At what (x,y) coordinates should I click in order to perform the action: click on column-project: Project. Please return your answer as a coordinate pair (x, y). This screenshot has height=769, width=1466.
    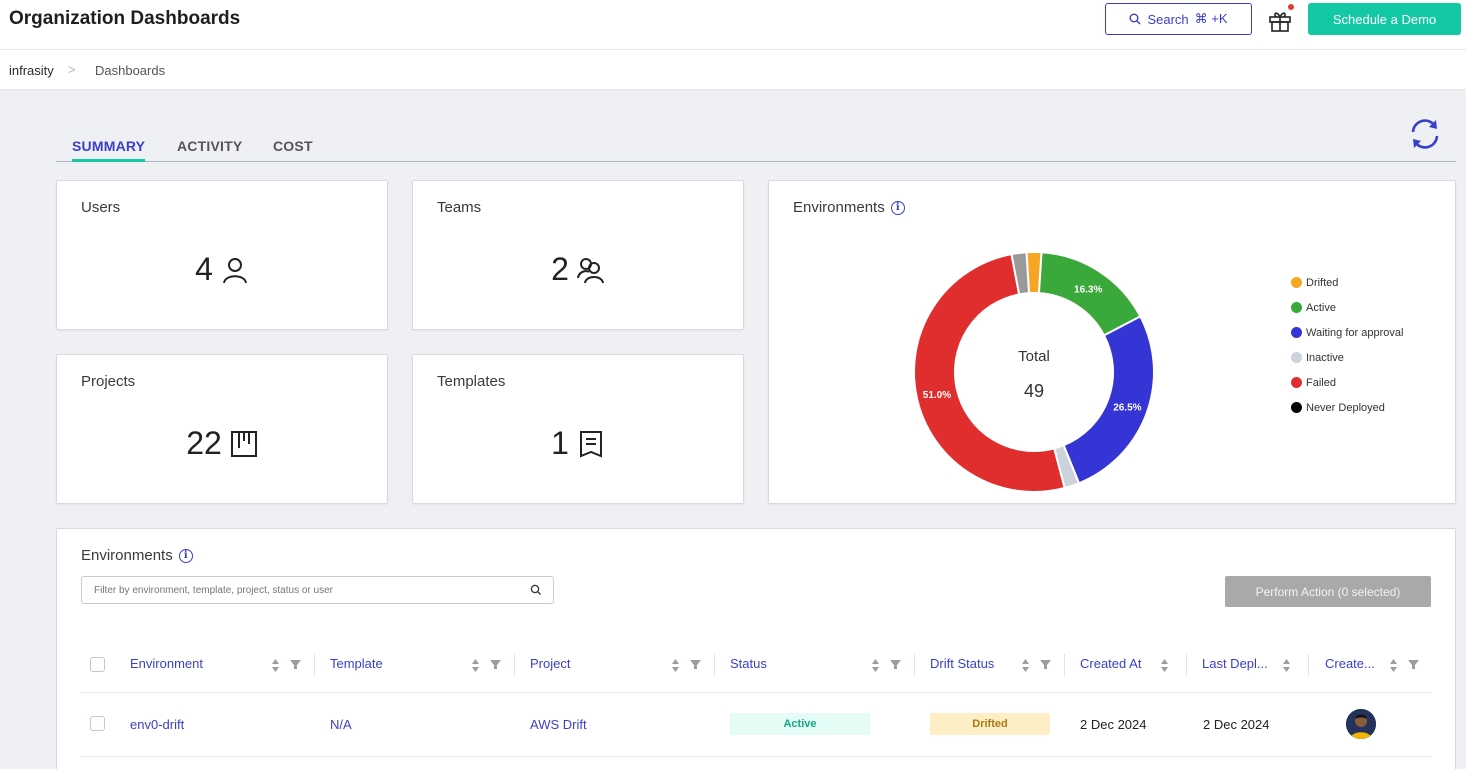
    Looking at the image, I should click on (550, 663).